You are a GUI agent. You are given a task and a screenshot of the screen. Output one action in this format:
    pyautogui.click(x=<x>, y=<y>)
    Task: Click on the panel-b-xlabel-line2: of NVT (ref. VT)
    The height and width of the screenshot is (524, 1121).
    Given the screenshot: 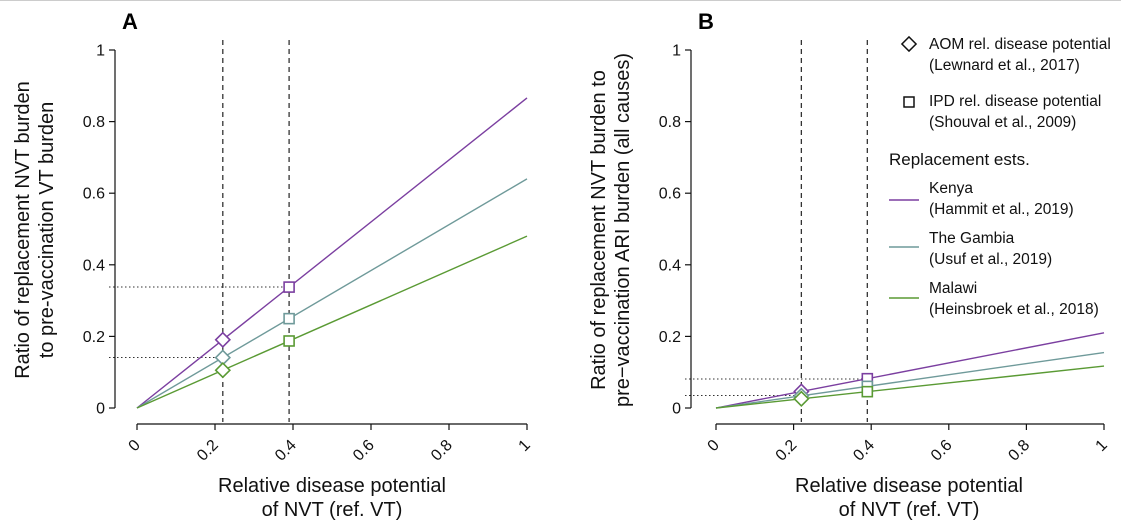 What is the action you would take?
    pyautogui.click(x=909, y=510)
    